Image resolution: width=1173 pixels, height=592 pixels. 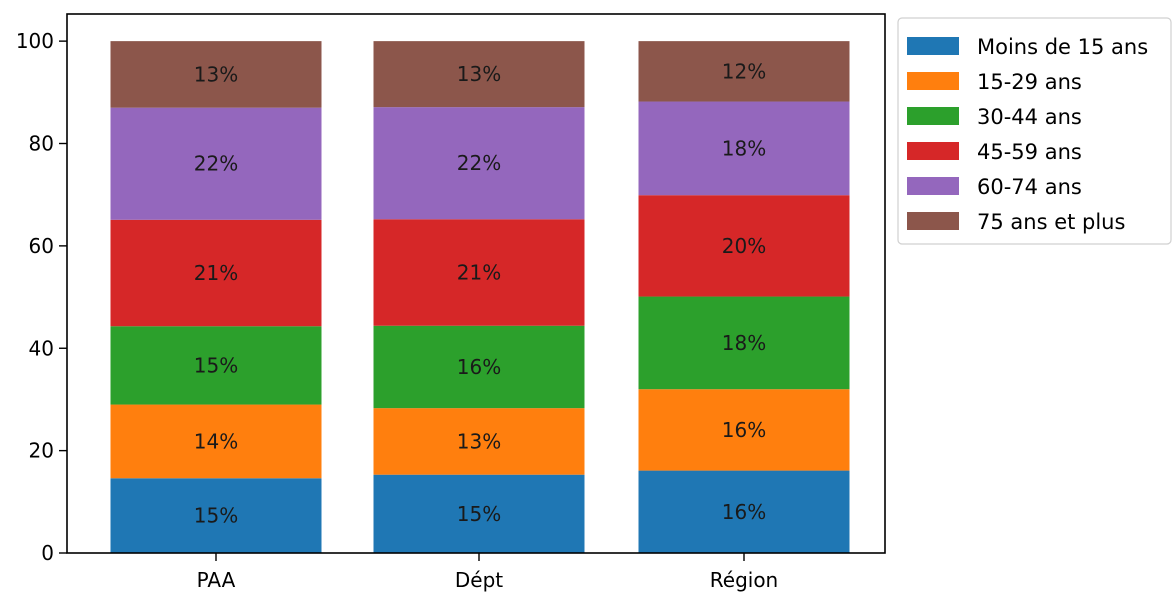 What do you see at coordinates (216, 580) in the screenshot?
I see `x-tick-label: PAA` at bounding box center [216, 580].